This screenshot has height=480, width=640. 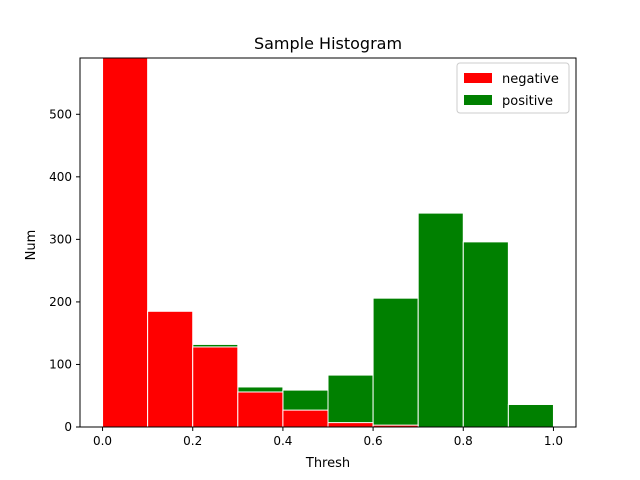 I want to click on legend-label-positive: positive, so click(x=527, y=101).